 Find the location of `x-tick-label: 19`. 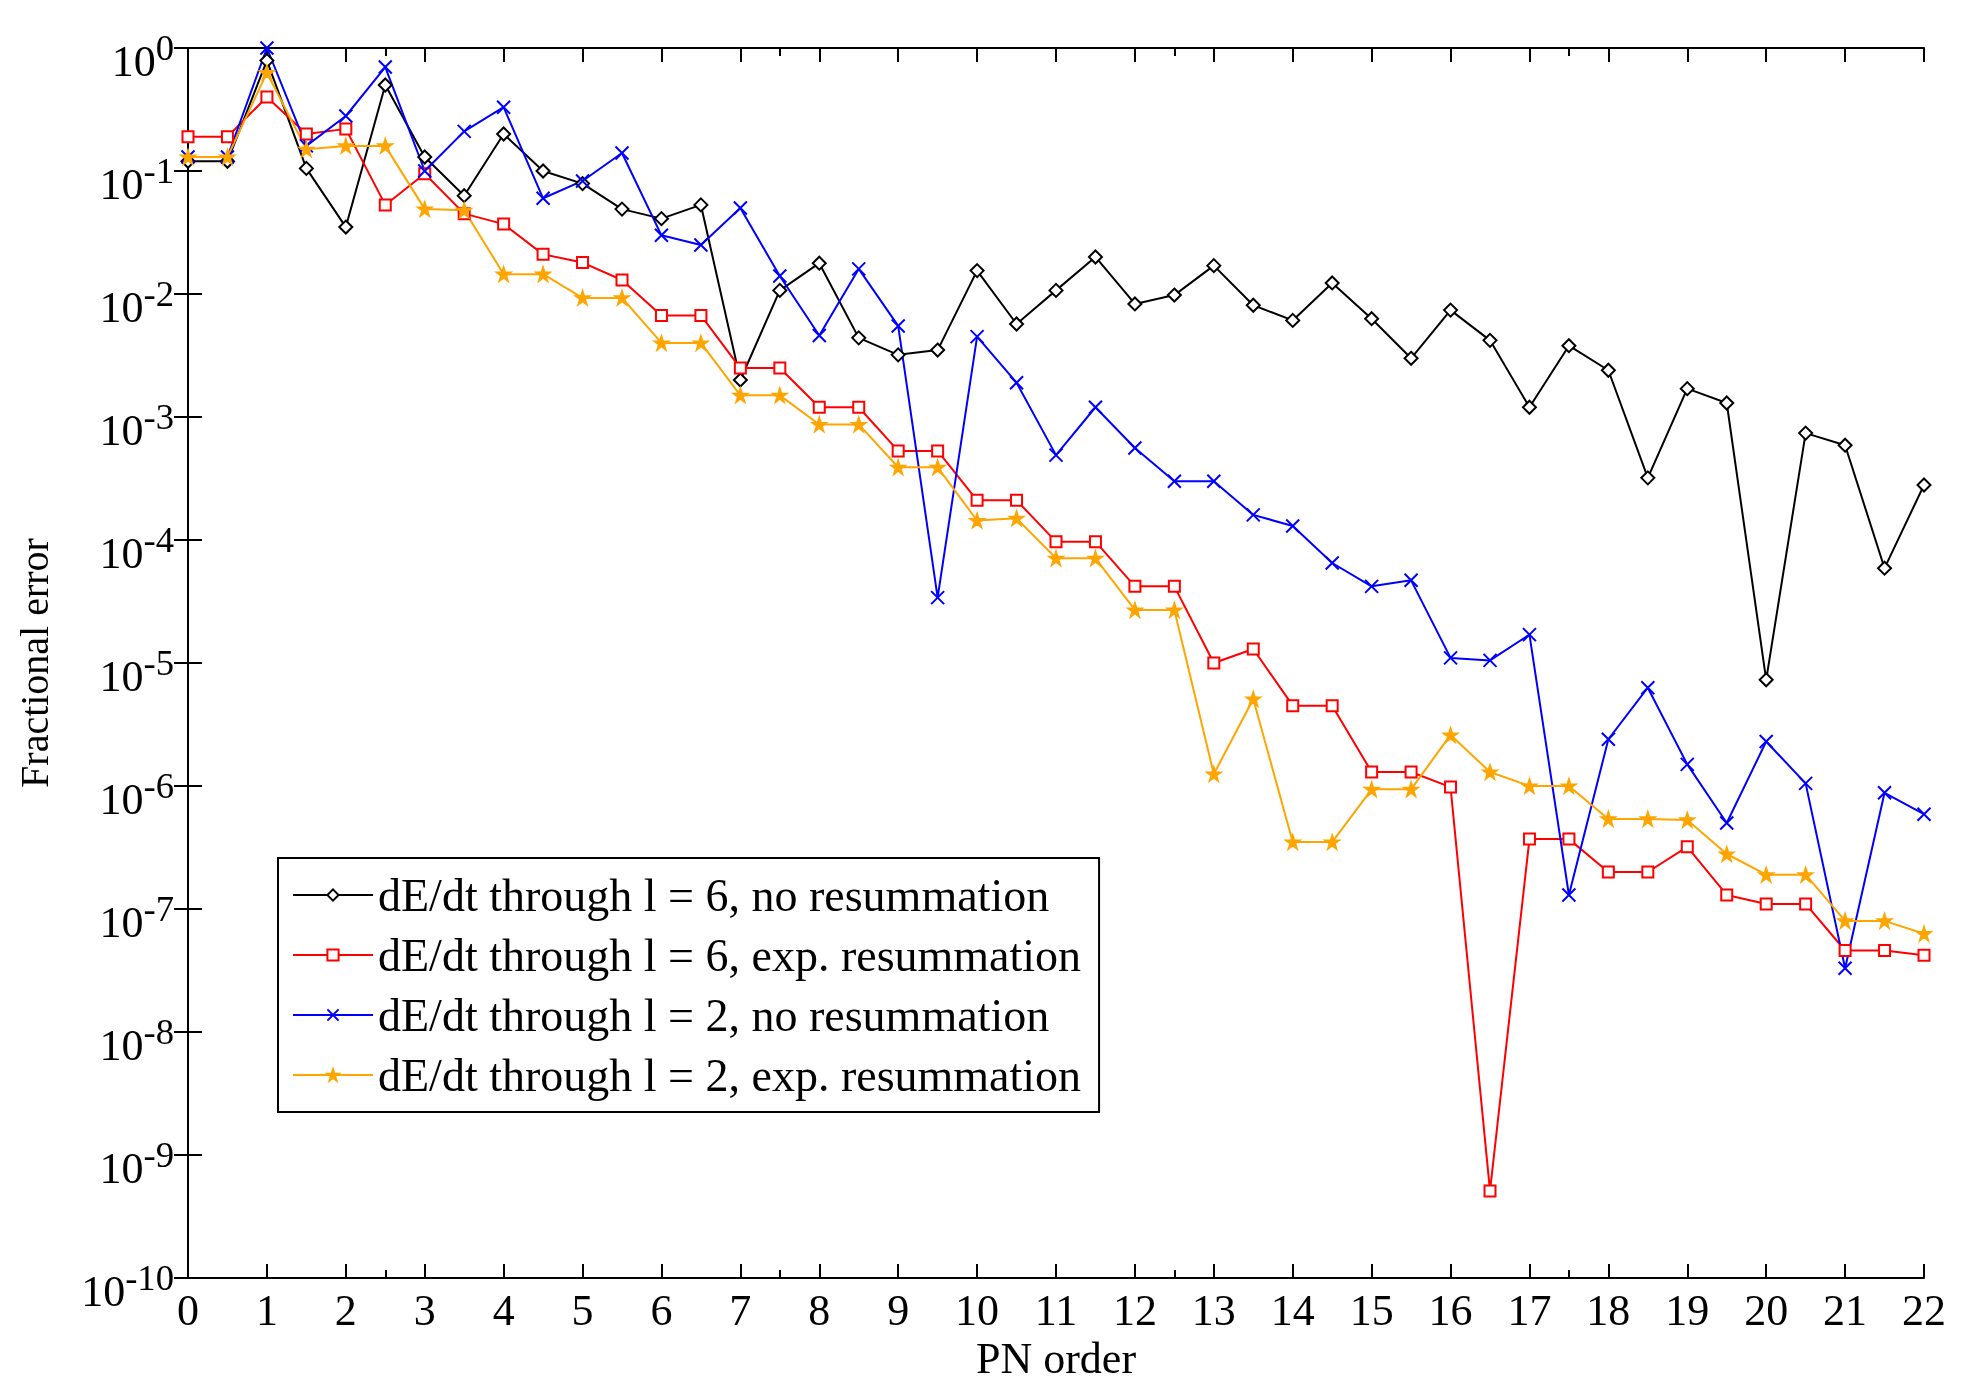

x-tick-label: 19 is located at coordinates (1687, 1310).